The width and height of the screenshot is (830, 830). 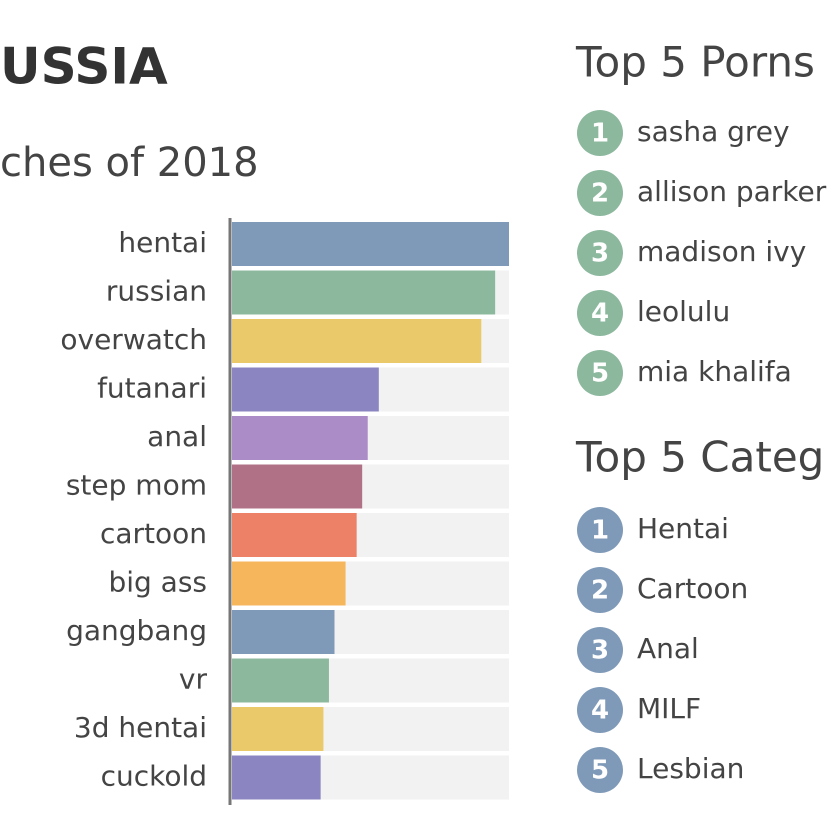 What do you see at coordinates (153, 533) in the screenshot?
I see `category-label: cartoon` at bounding box center [153, 533].